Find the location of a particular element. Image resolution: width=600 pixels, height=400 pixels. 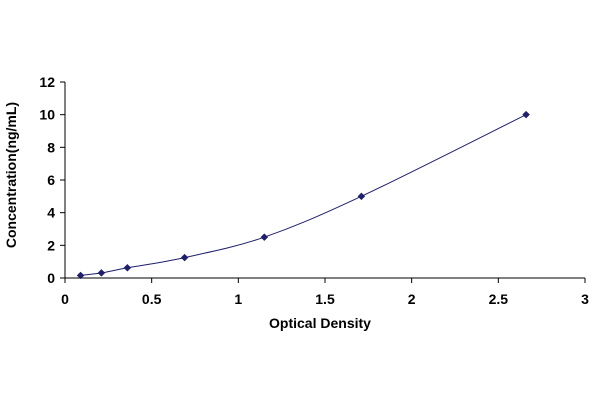

y-tick-label: 4 is located at coordinates (51, 213).